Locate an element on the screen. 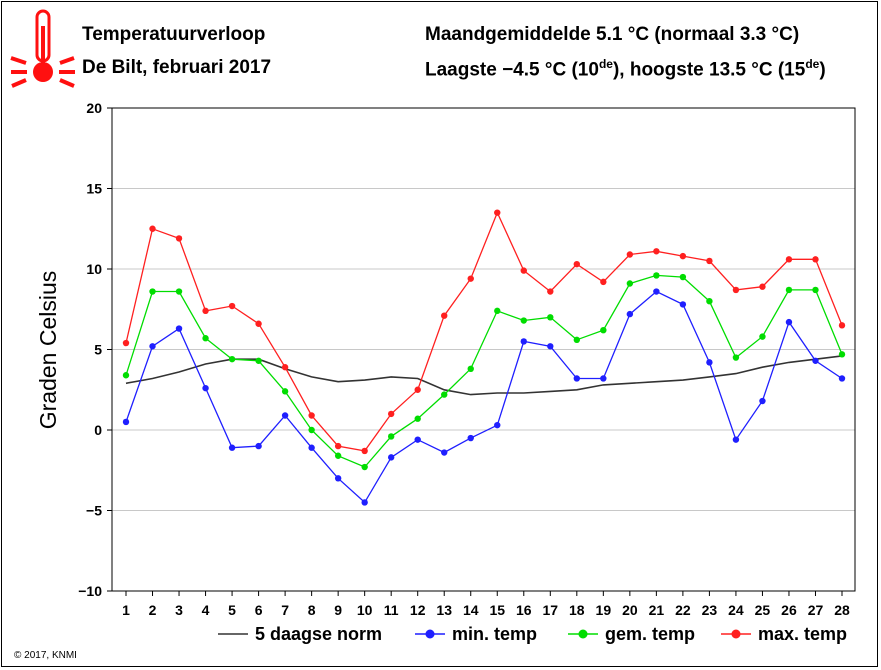 The image size is (881, 670). x-tick-label: 2 is located at coordinates (153, 610).